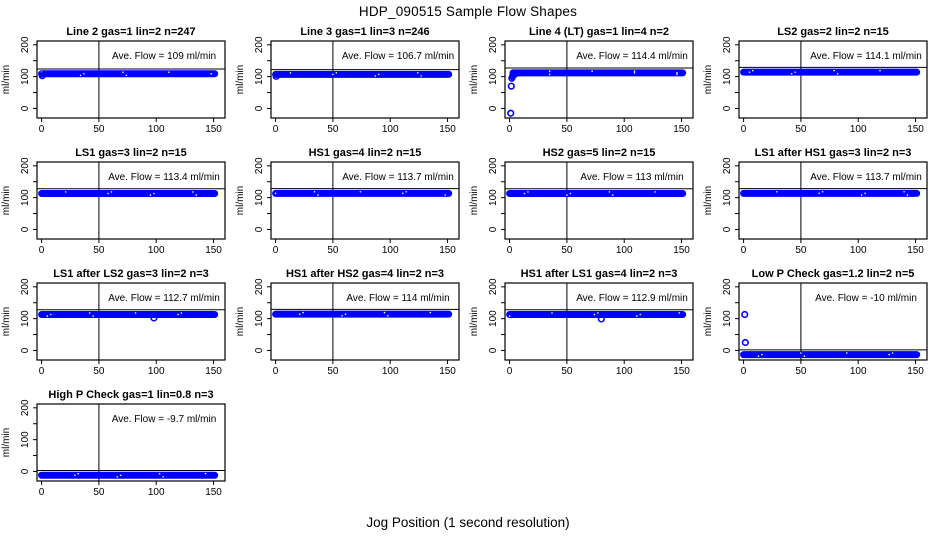 This screenshot has width=936, height=540. What do you see at coordinates (398, 56) in the screenshot?
I see `ave-flow-annotation: Ave. Flow = 106.7 ml/min` at bounding box center [398, 56].